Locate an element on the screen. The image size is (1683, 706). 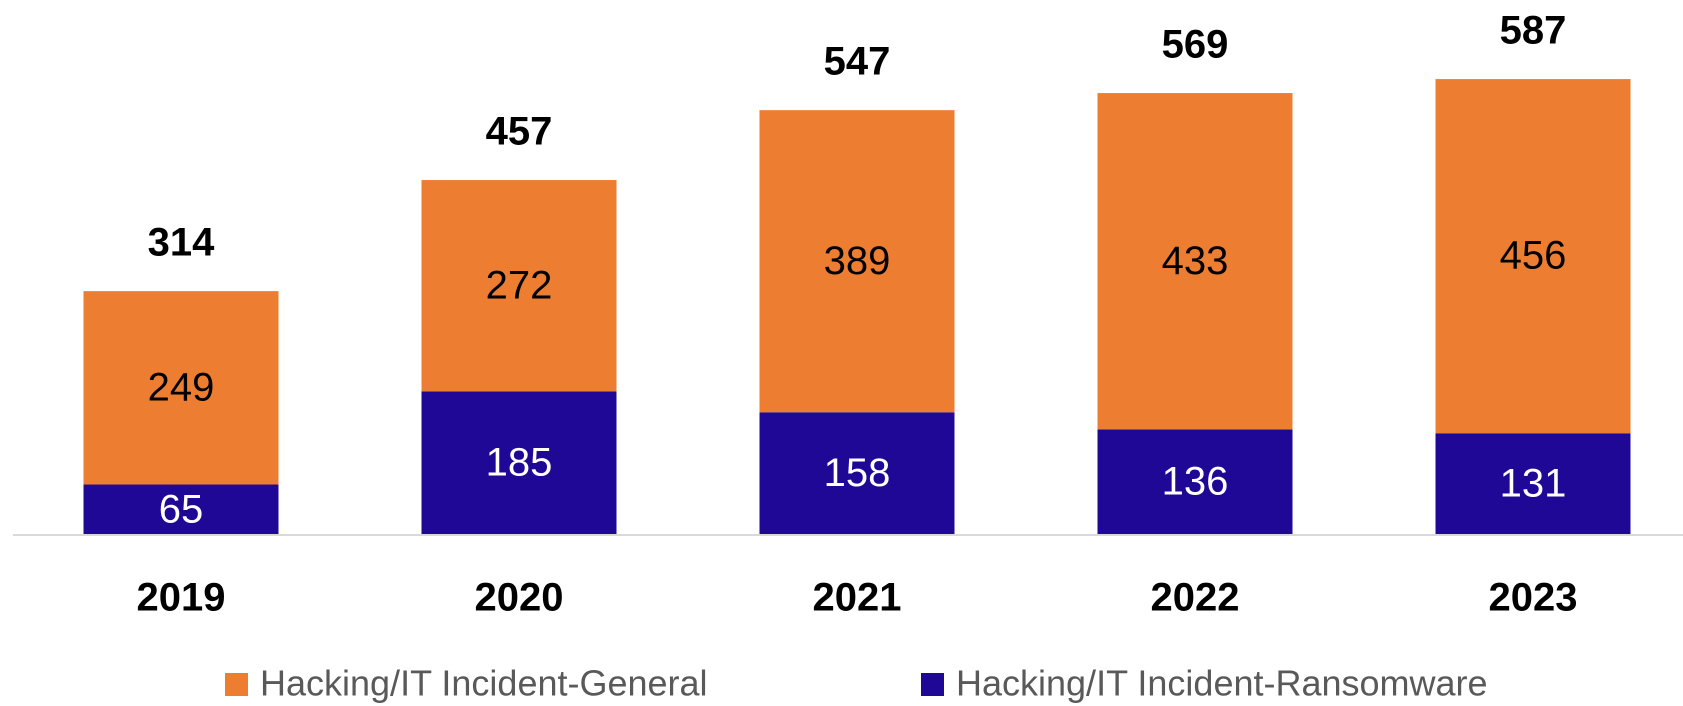
legend-label: Hacking/IT Incident-Ransomware is located at coordinates (1222, 683).